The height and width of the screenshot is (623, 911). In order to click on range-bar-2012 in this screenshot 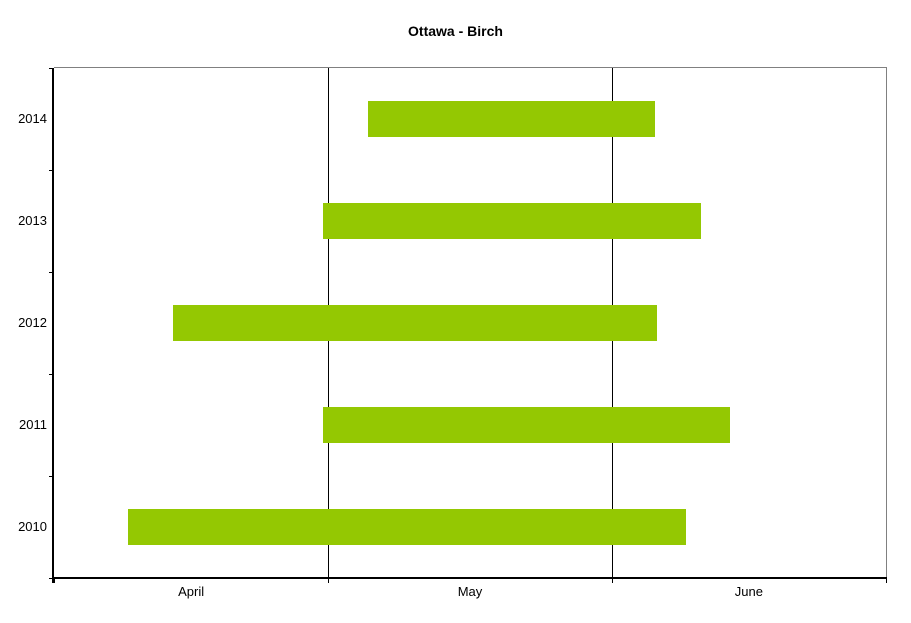, I will do `click(415, 323)`.